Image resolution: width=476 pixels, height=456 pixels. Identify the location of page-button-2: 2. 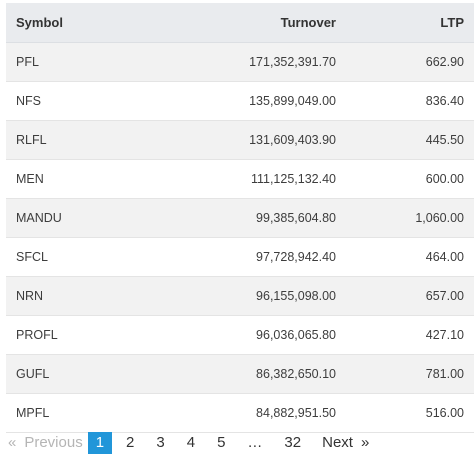
(130, 442).